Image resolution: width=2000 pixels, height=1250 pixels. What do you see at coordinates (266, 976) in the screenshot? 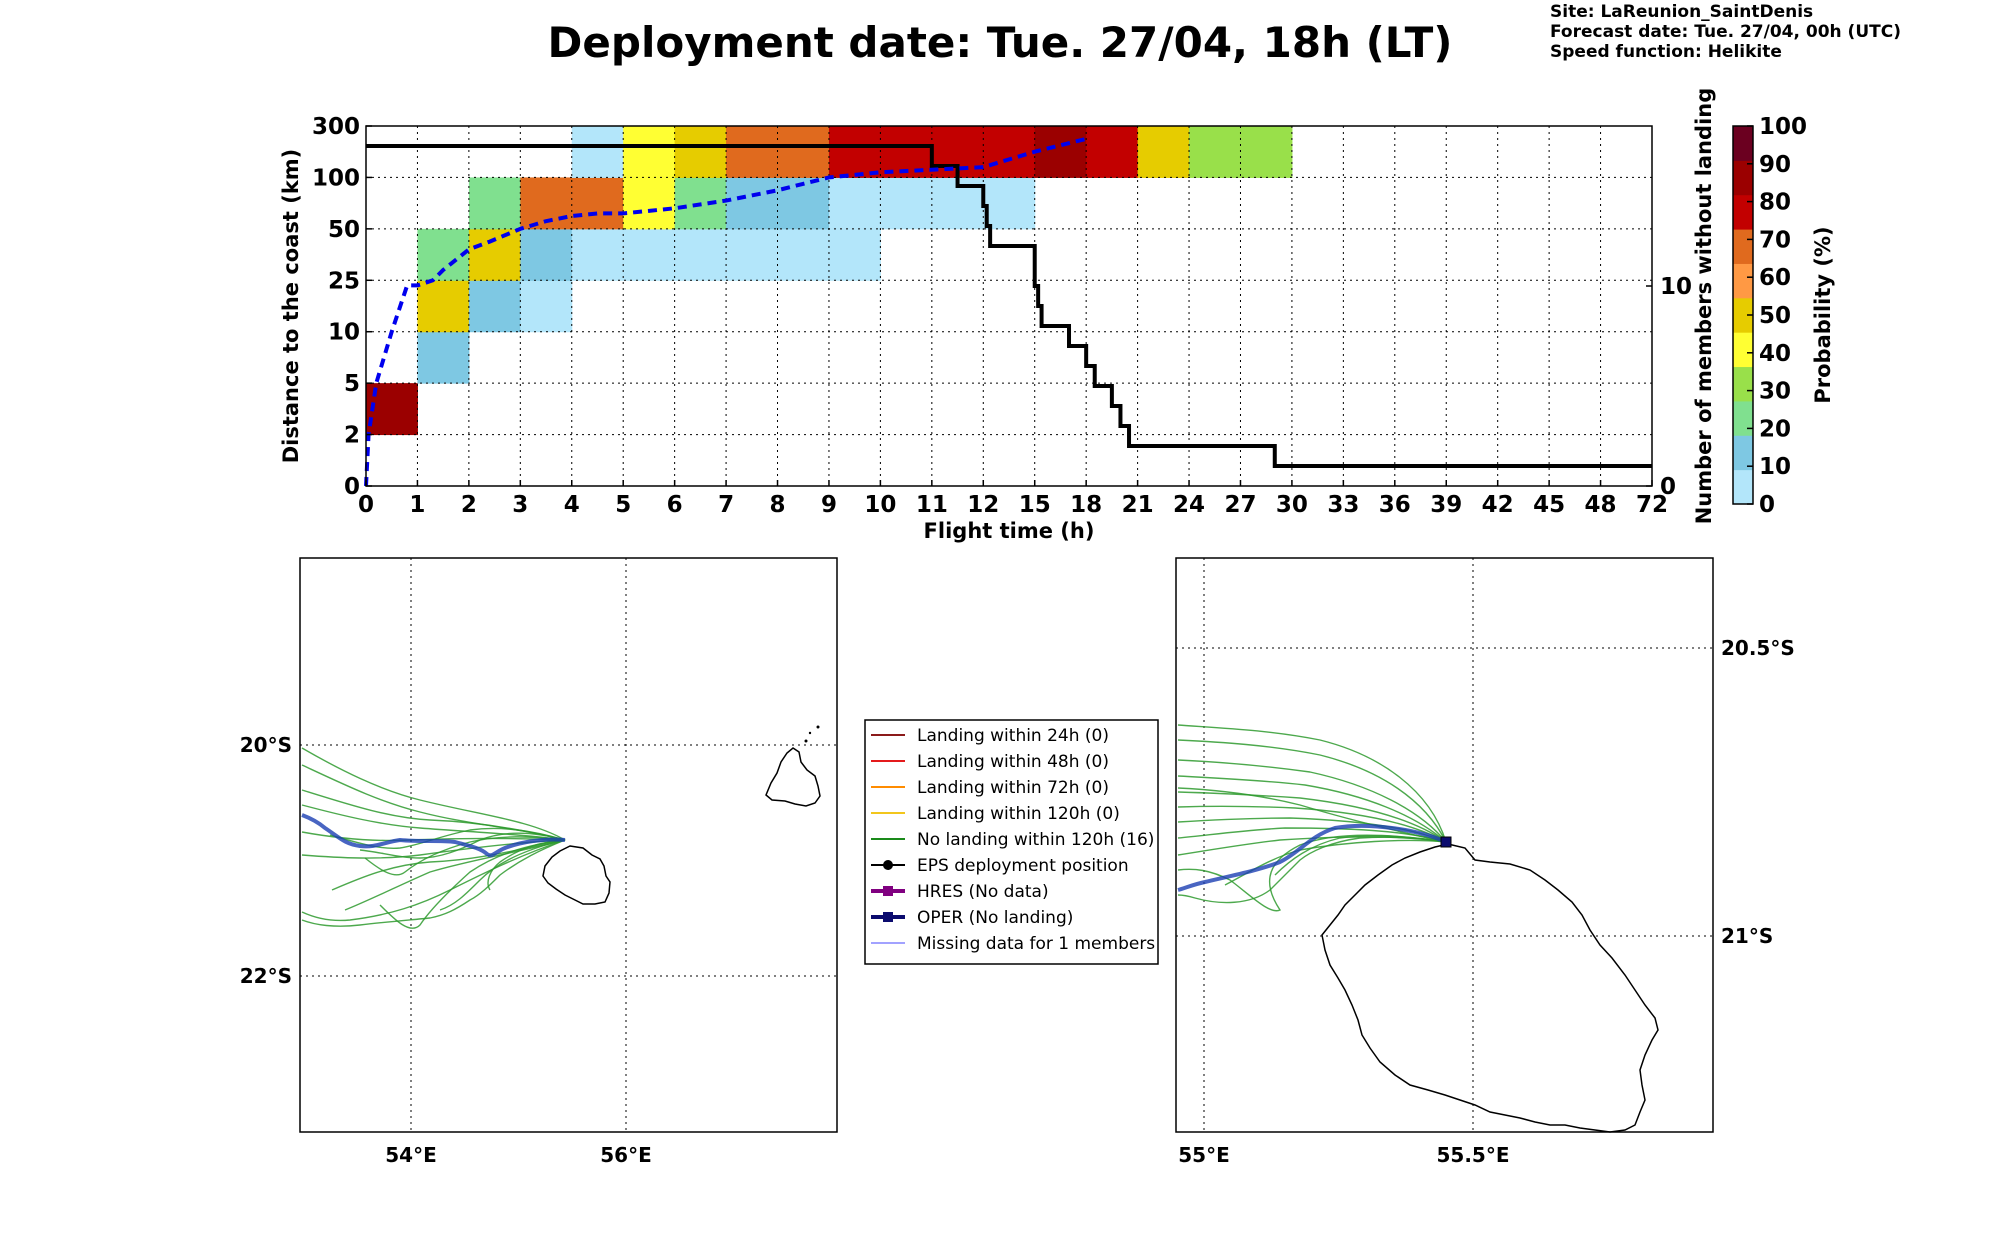
I see `map-lat-label: 22°S` at bounding box center [266, 976].